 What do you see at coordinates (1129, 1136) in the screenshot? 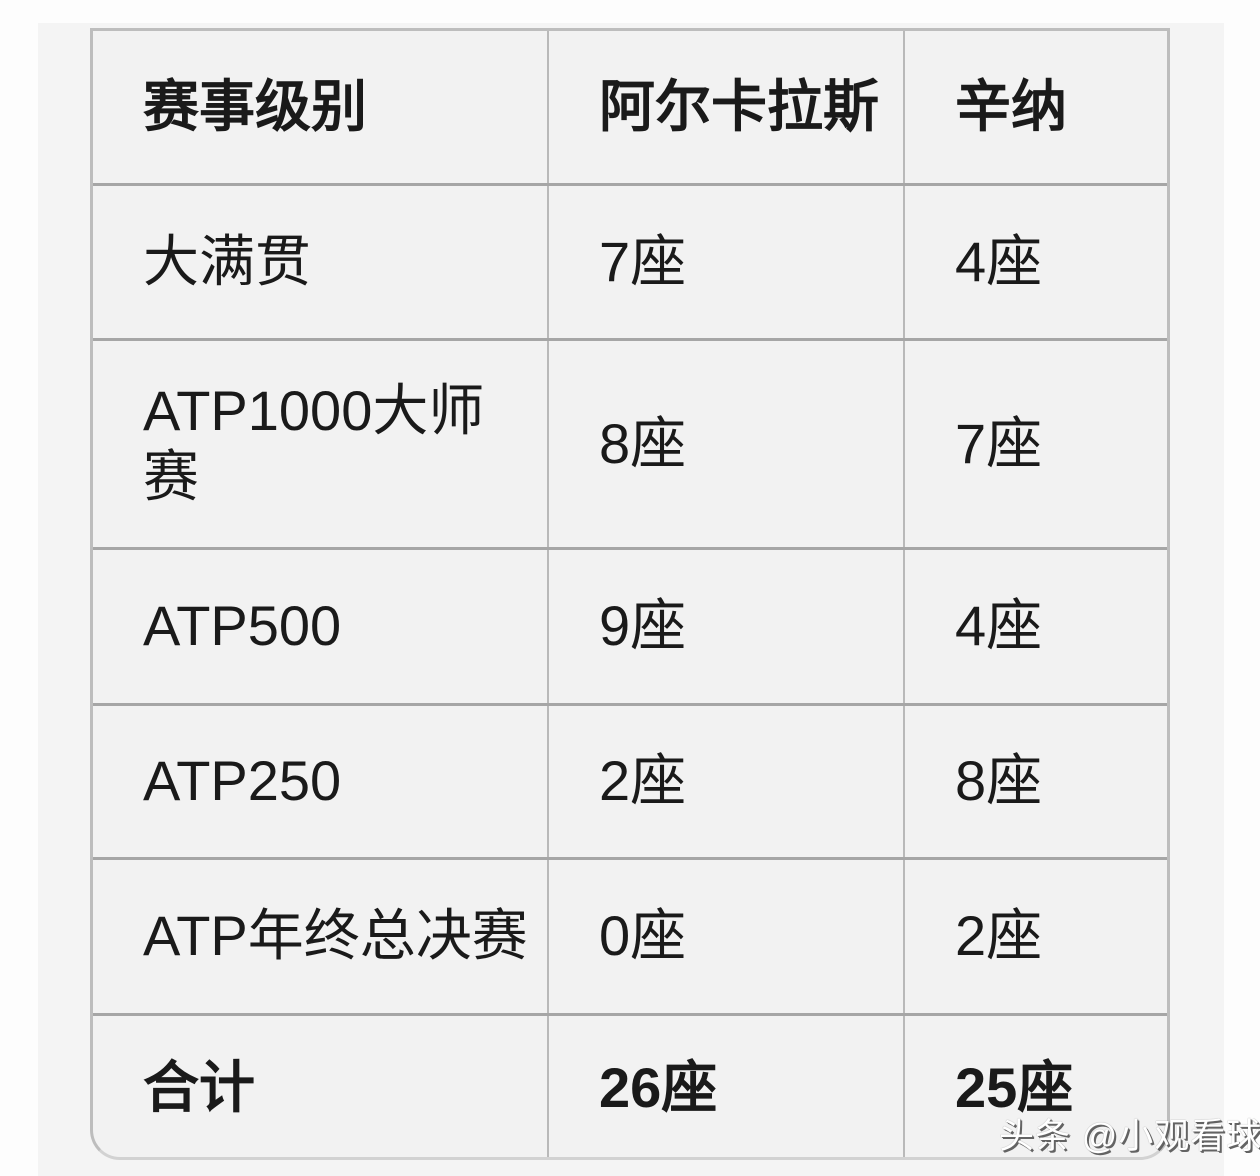
I see `toutiao-watermark: 头条 @小观看球` at bounding box center [1129, 1136].